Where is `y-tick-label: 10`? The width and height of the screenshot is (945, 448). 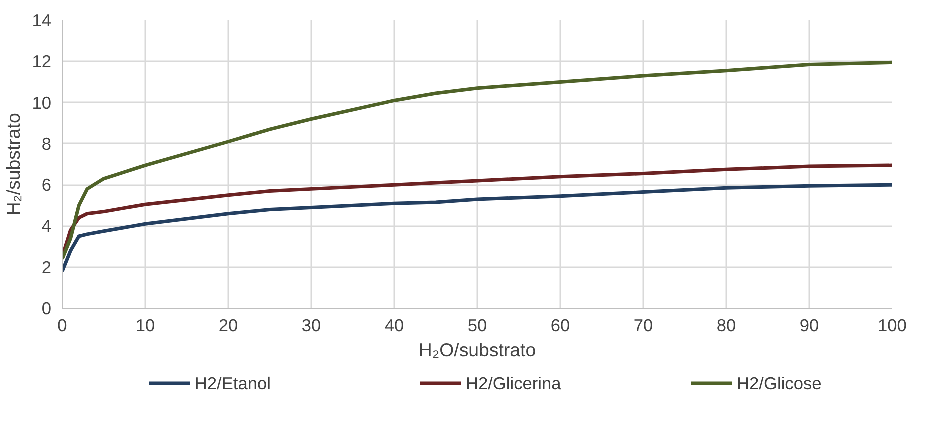 y-tick-label: 10 is located at coordinates (42, 102).